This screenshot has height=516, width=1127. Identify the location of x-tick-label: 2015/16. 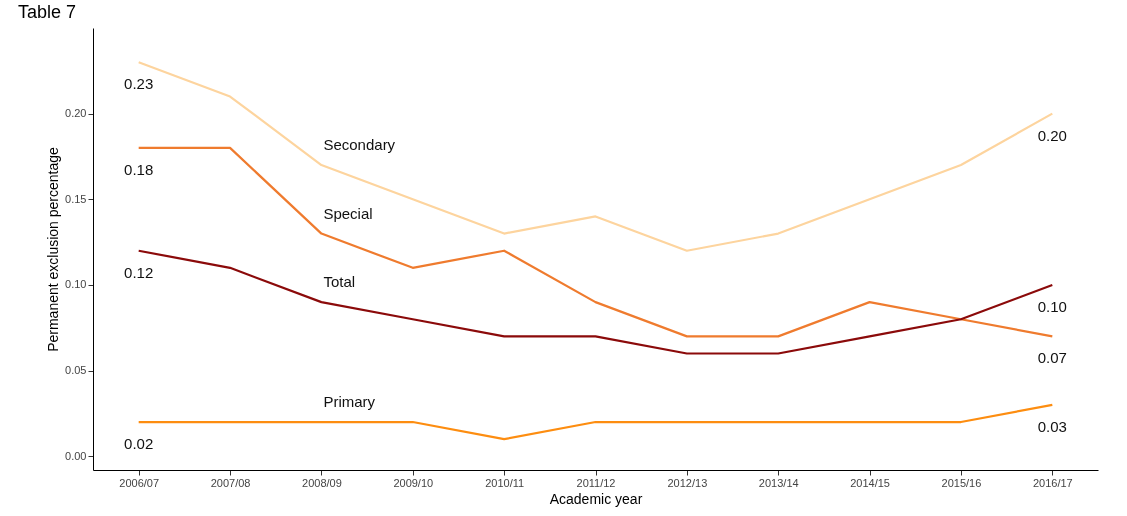
(961, 482).